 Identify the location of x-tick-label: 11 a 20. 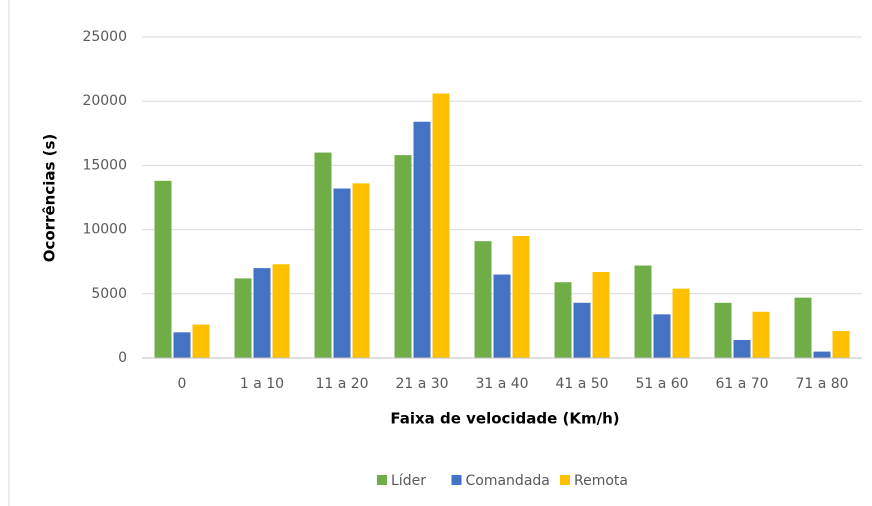
(341, 384).